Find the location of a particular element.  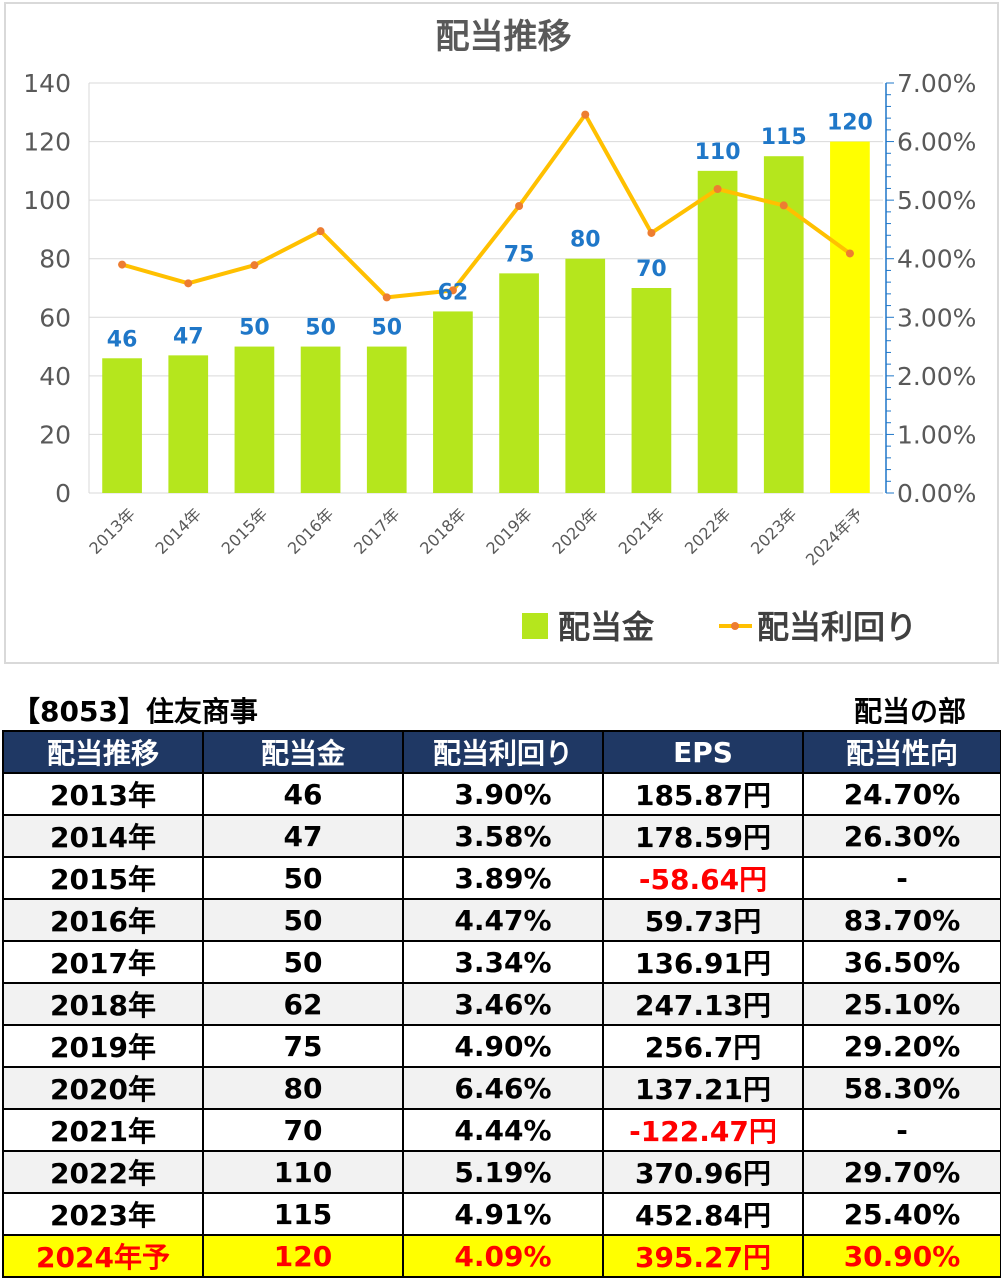

legend-label-dividend: 配当金 is located at coordinates (606, 627).